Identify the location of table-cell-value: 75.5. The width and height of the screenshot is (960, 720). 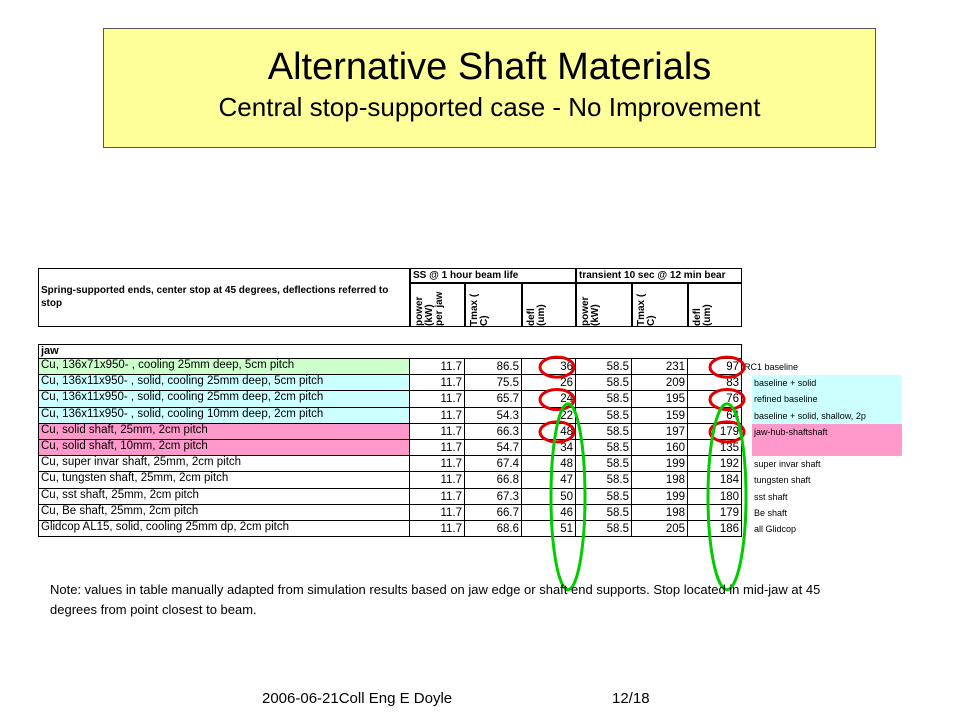
(493, 383).